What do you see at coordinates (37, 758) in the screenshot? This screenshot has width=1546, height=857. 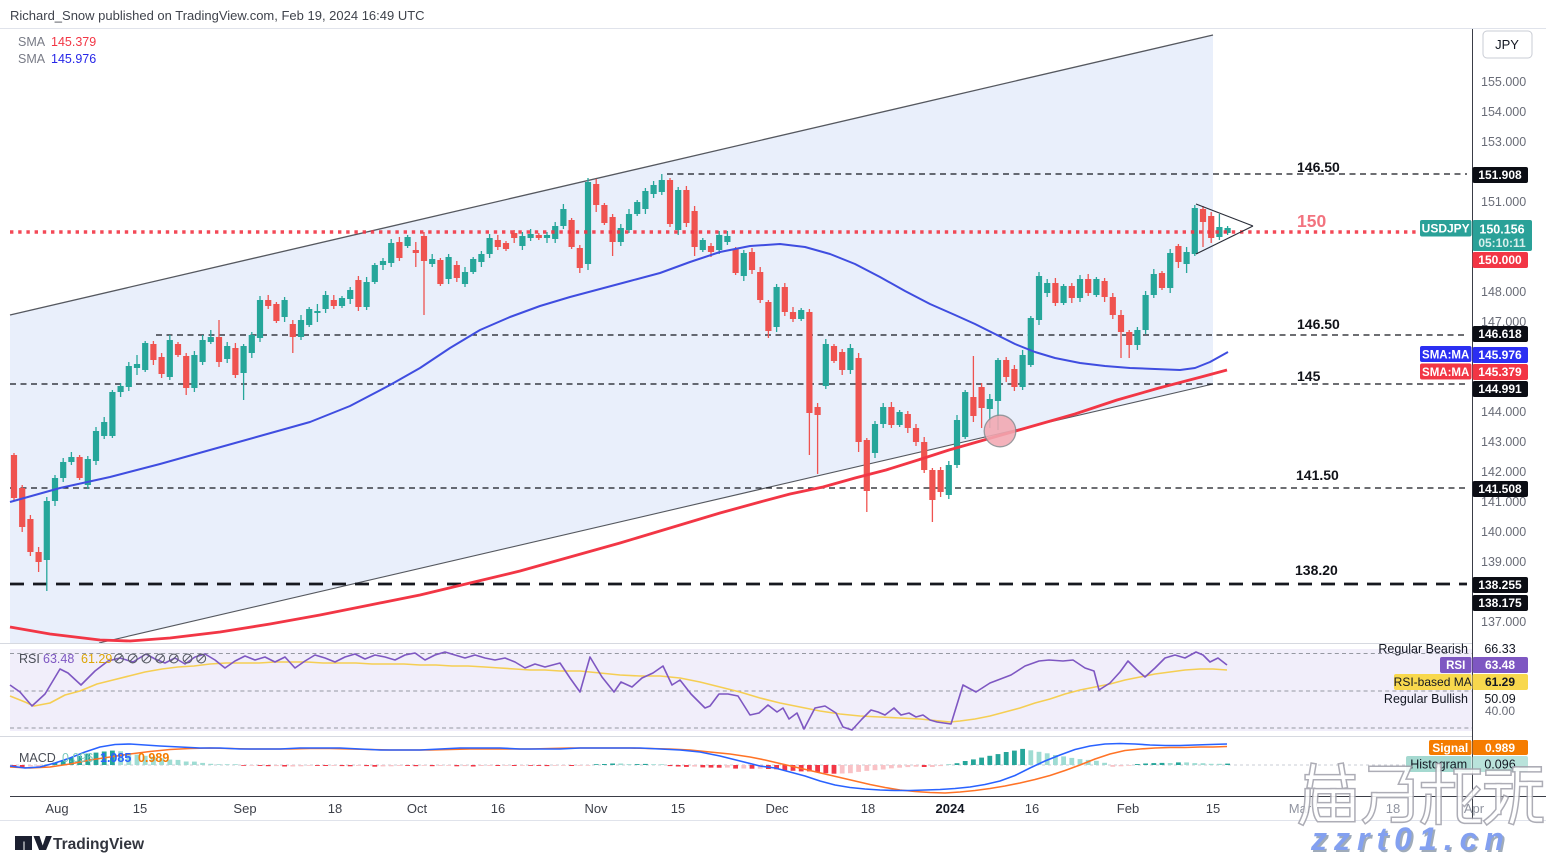 I see `svg-text: MACD` at bounding box center [37, 758].